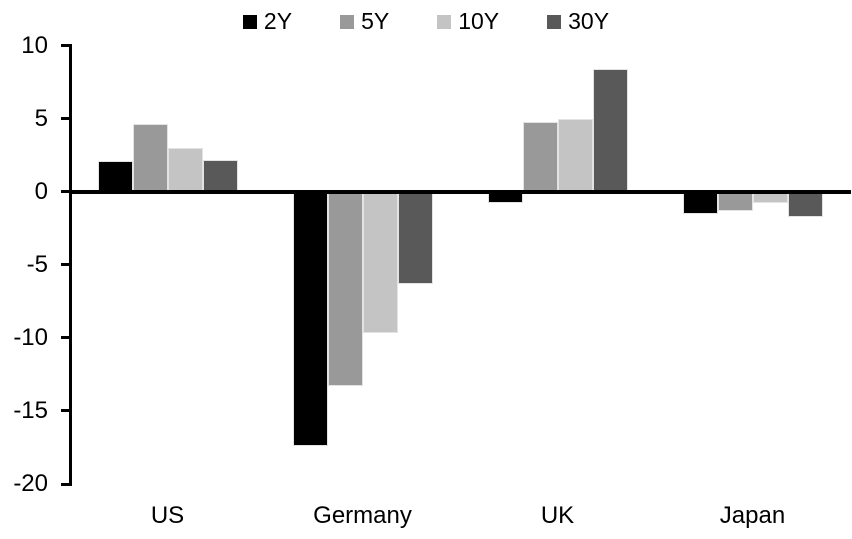 The height and width of the screenshot is (539, 852). Describe the element at coordinates (589, 21) in the screenshot. I see `legend-label: 30Y` at that location.